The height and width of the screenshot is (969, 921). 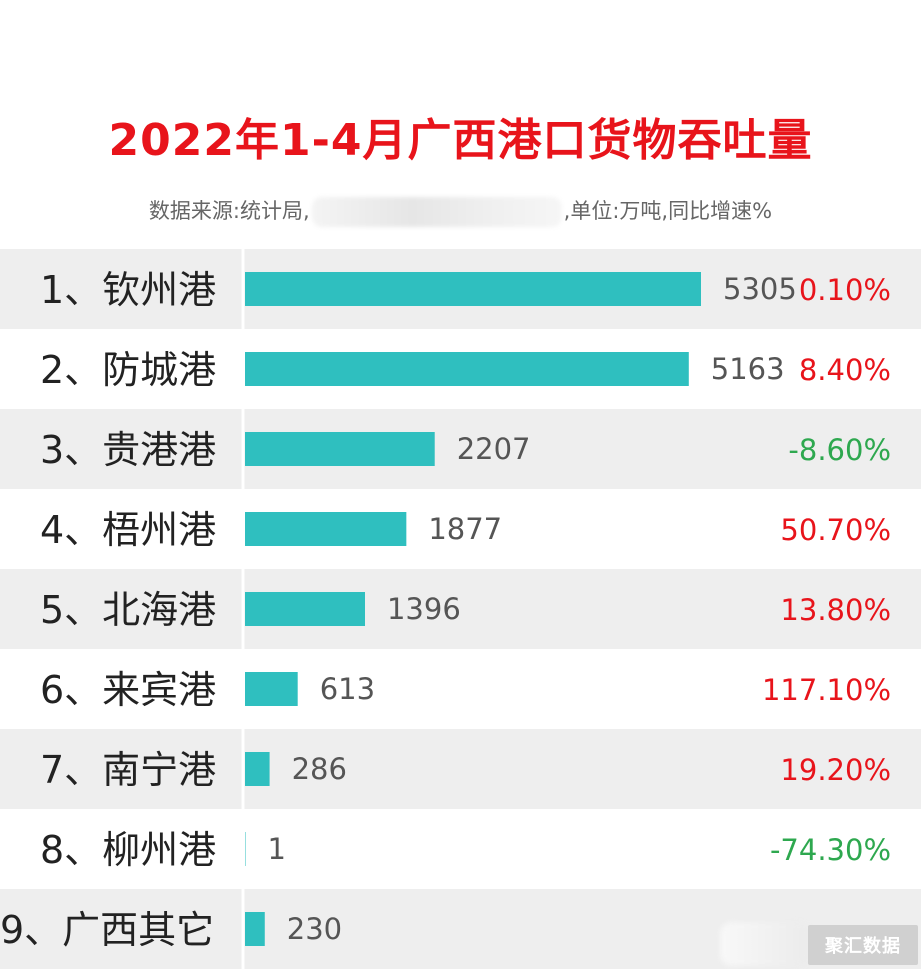 What do you see at coordinates (128, 450) in the screenshot?
I see `category-label: 3、贵港港` at bounding box center [128, 450].